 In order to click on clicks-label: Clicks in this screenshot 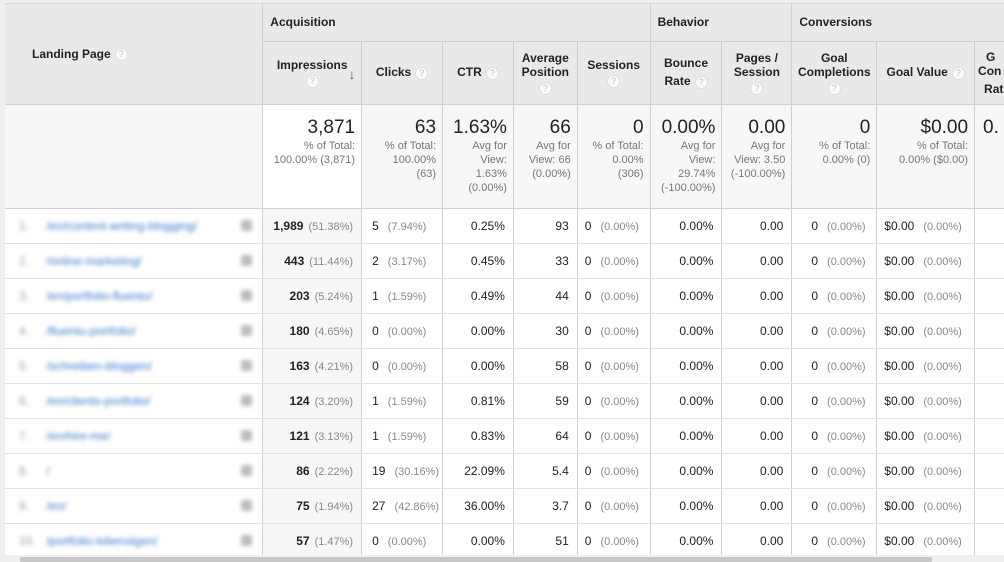, I will do `click(393, 72)`.